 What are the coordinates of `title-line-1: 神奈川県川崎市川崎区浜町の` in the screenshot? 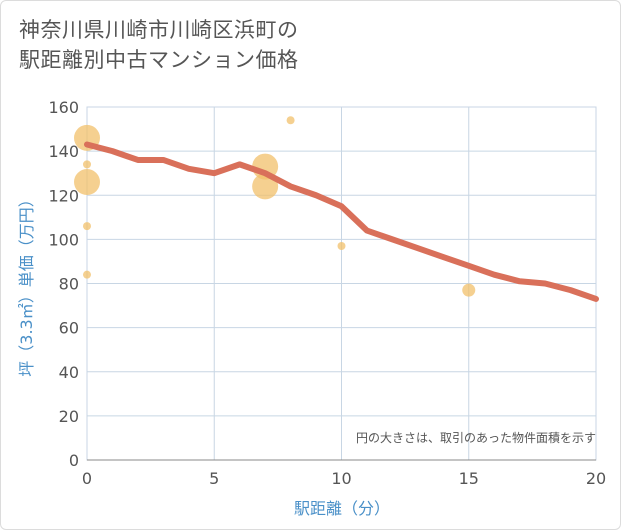 It's located at (159, 30).